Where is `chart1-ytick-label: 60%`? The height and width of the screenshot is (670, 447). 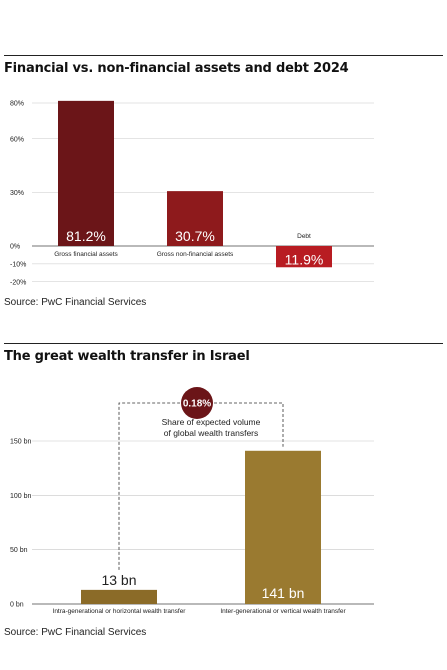 chart1-ytick-label: 60% is located at coordinates (17, 139).